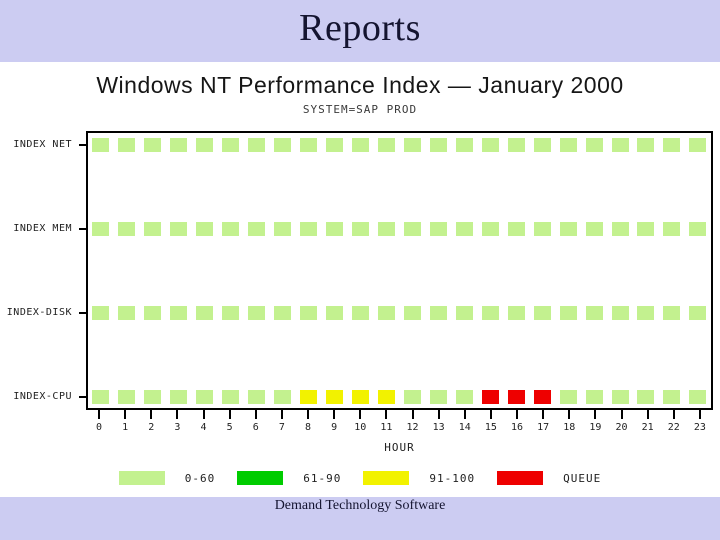 Image resolution: width=720 pixels, height=540 pixels. Describe the element at coordinates (203, 427) in the screenshot. I see `x-tick-label: 4` at that location.